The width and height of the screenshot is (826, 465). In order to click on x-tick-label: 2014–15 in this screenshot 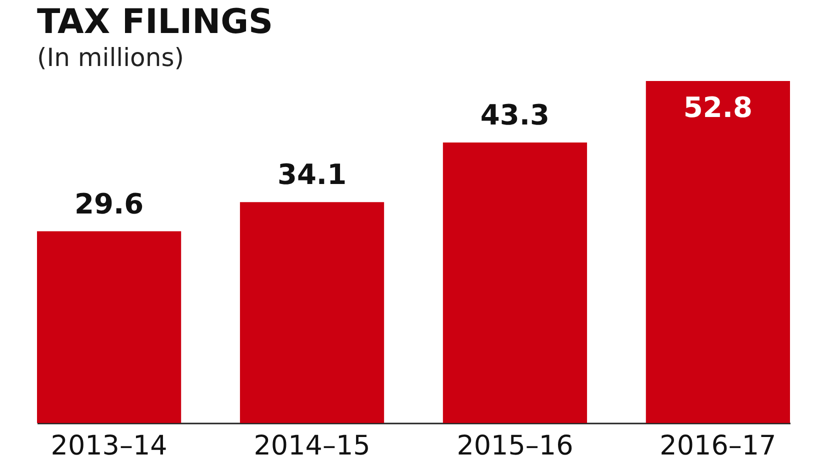, I will do `click(312, 446)`.